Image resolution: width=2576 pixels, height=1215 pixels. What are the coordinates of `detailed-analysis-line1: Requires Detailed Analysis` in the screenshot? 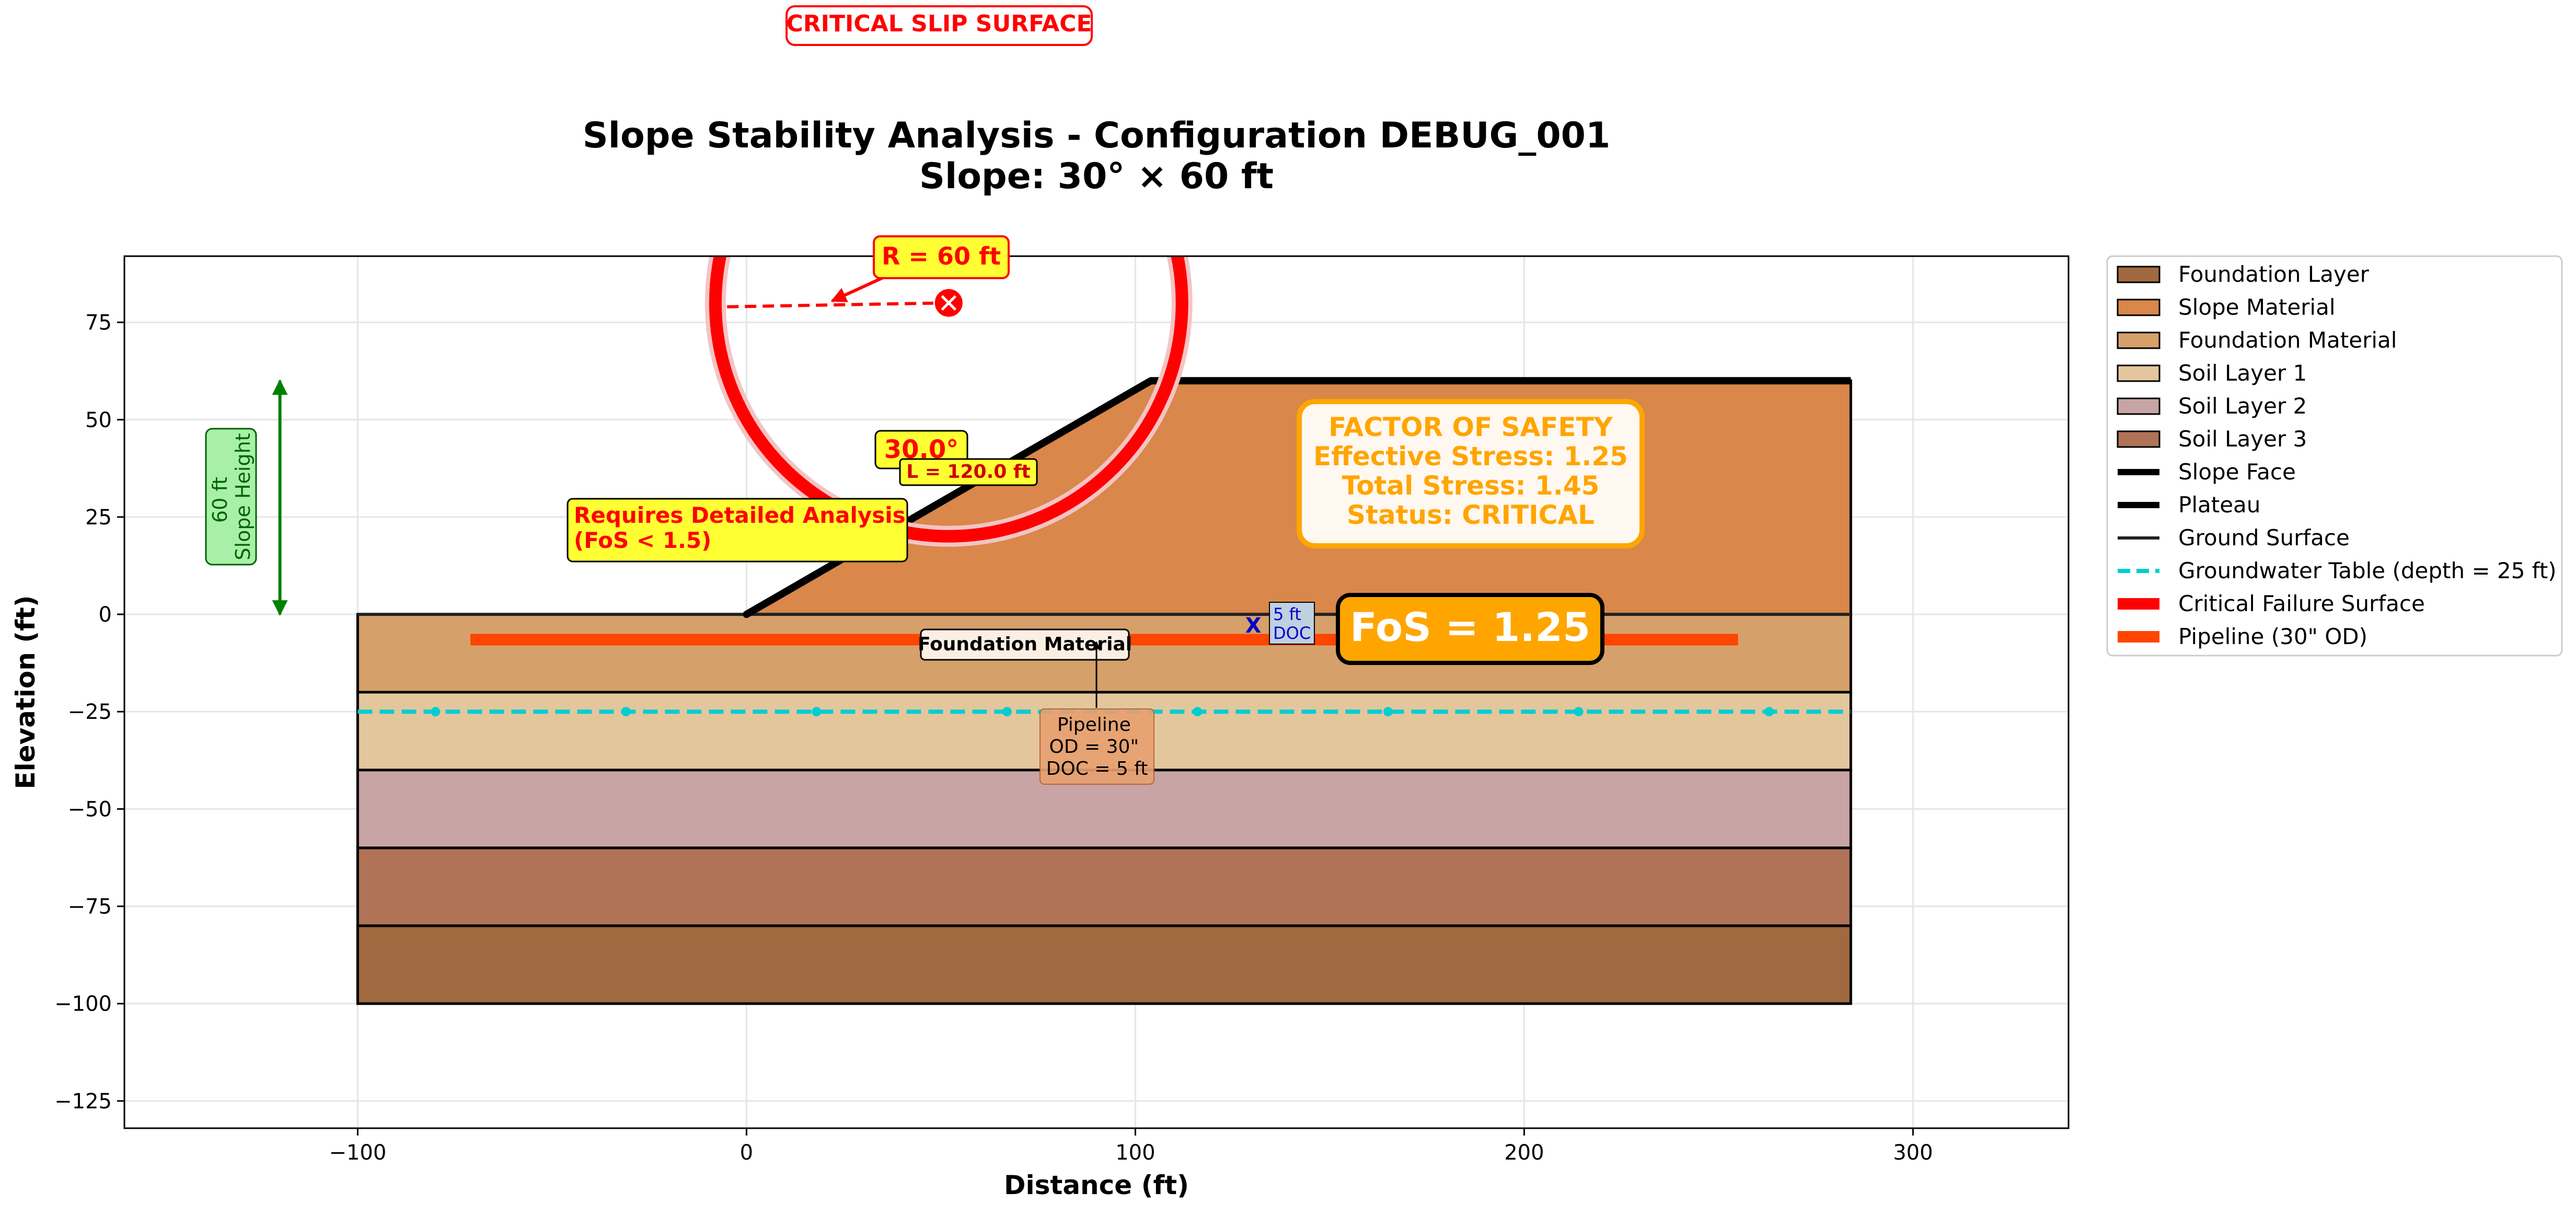 It's located at (740, 515).